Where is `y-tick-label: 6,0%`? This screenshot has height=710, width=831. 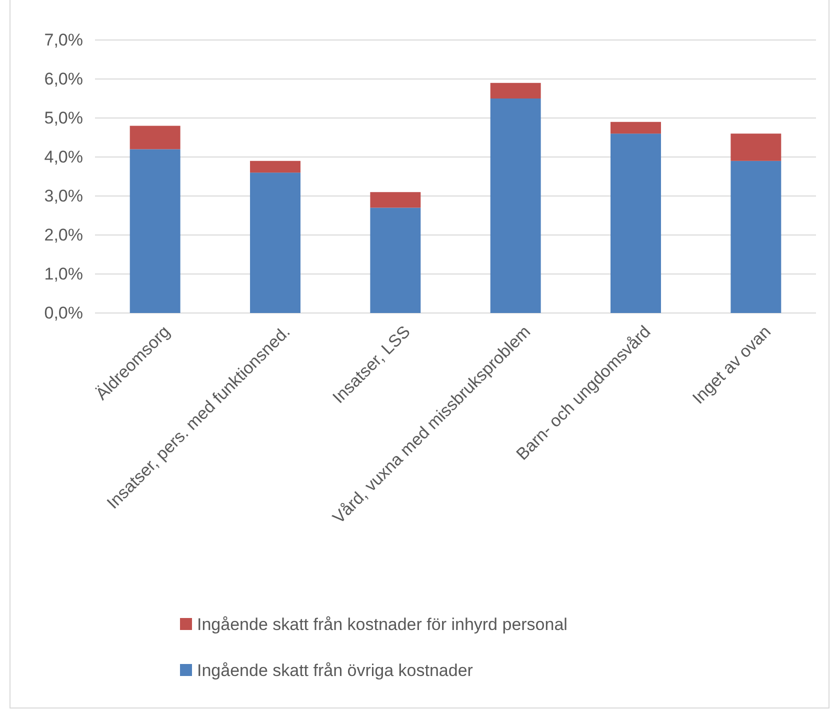 y-tick-label: 6,0% is located at coordinates (63, 78).